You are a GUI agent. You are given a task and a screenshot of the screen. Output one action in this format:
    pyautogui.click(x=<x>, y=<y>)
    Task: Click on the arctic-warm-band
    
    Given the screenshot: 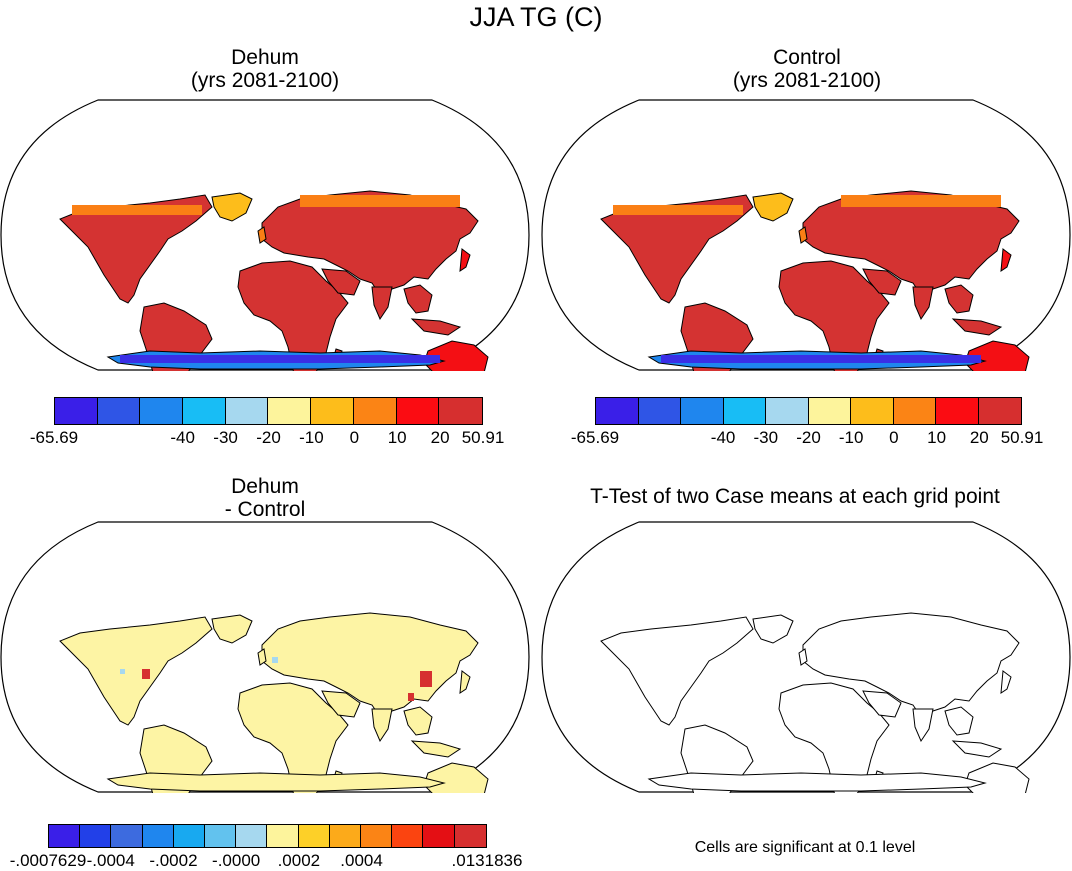 What is the action you would take?
    pyautogui.click(x=678, y=210)
    